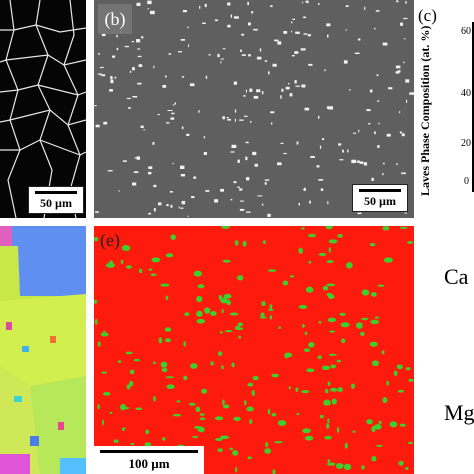  Describe the element at coordinates (456, 276) in the screenshot. I see `legend-ca: Ca` at that location.